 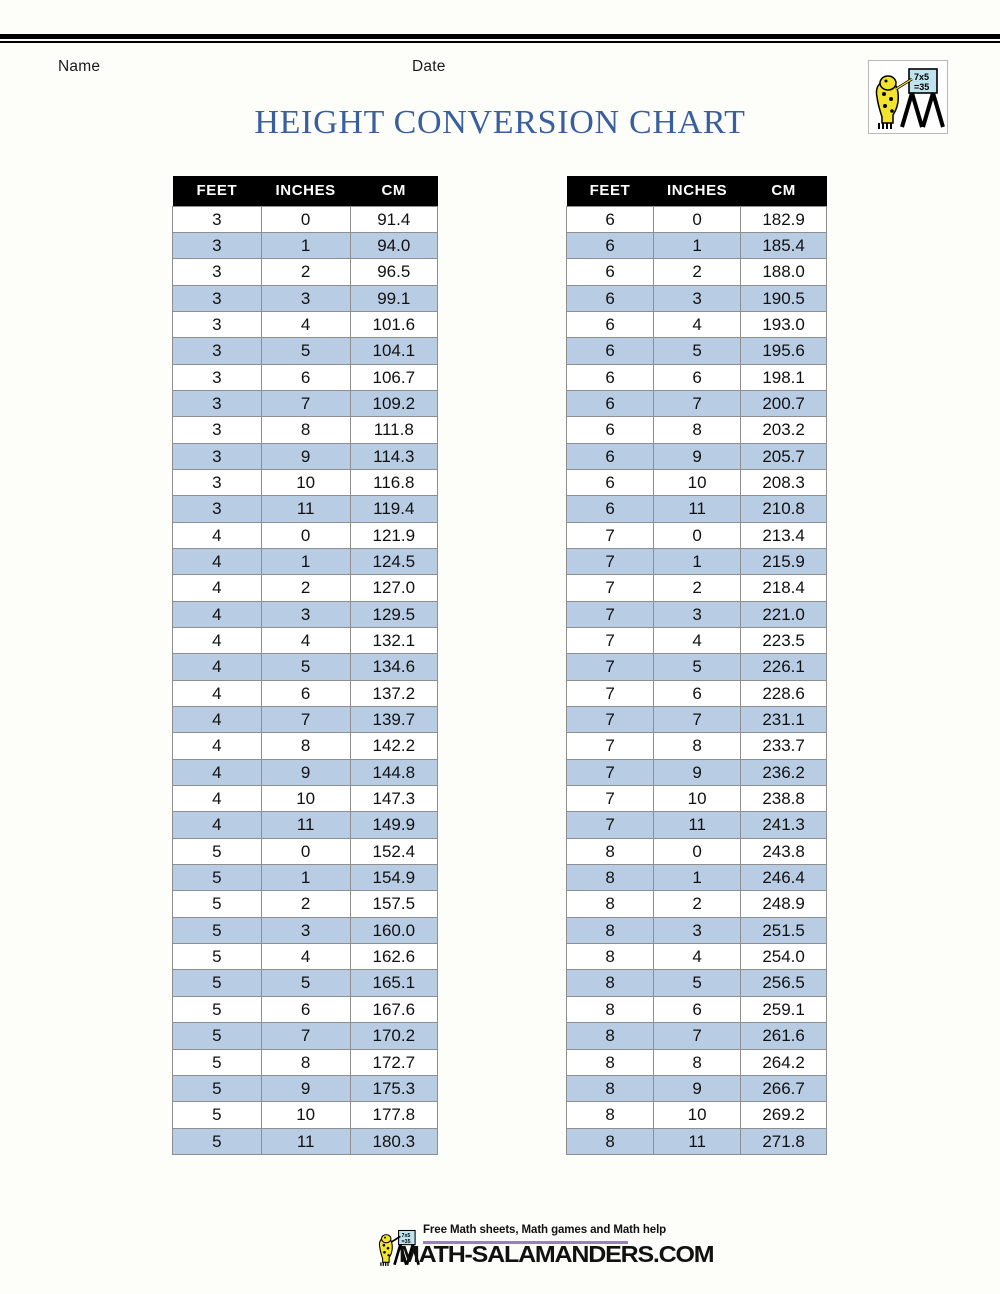 What do you see at coordinates (305, 640) in the screenshot?
I see `table-row: 4 4 132.1` at bounding box center [305, 640].